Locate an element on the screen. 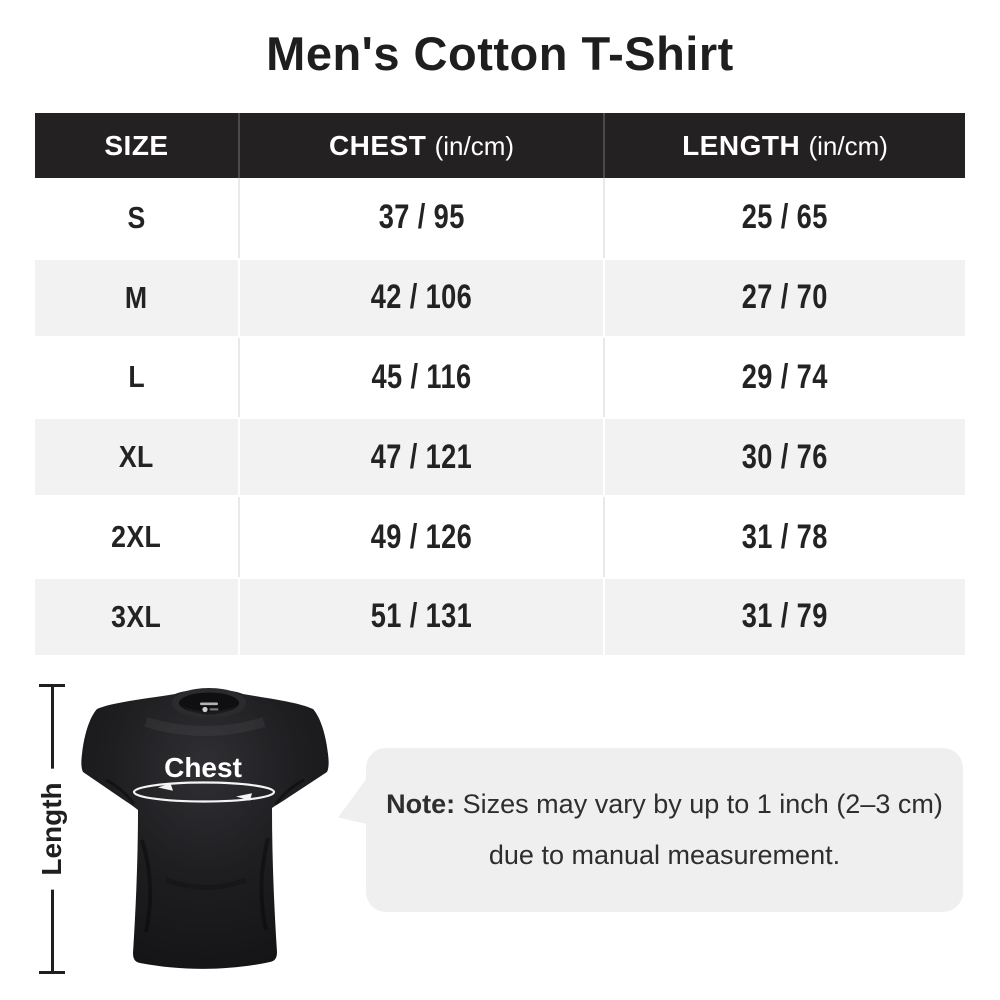  size-cell: S is located at coordinates (136, 217).